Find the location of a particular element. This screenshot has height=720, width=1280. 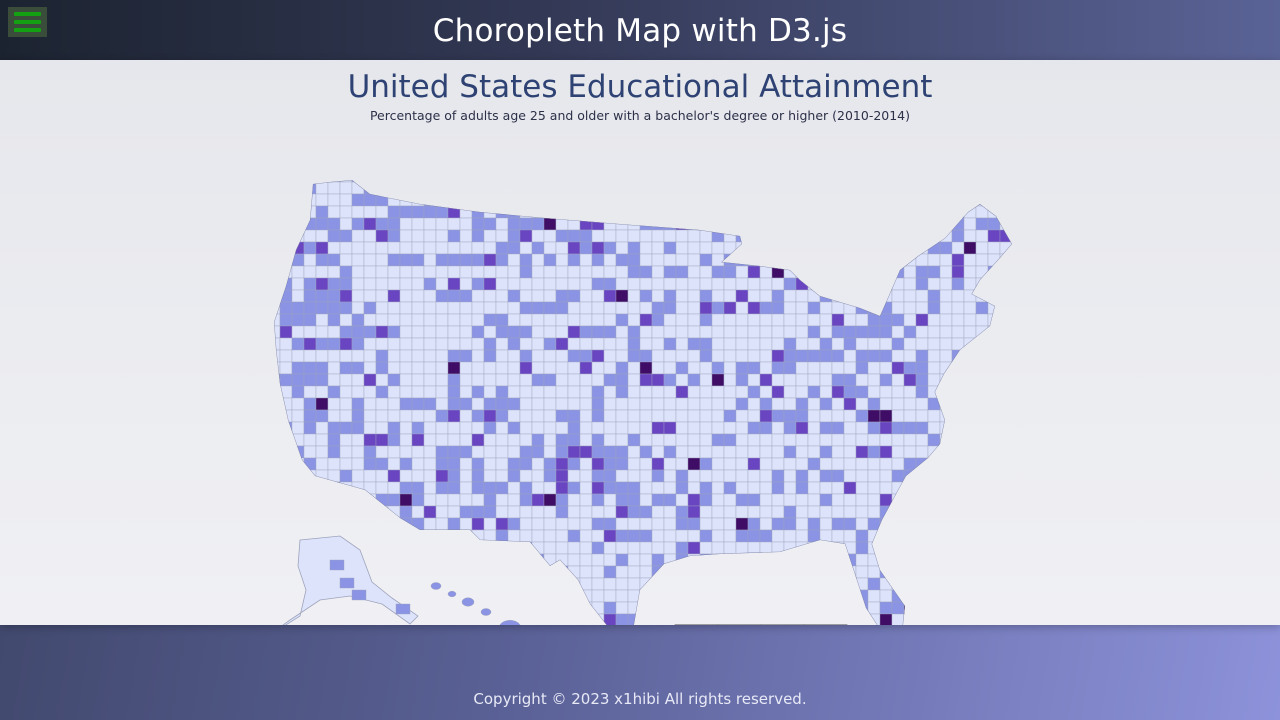

app-header: Choropleth Map with D3.js is located at coordinates (640, 30).